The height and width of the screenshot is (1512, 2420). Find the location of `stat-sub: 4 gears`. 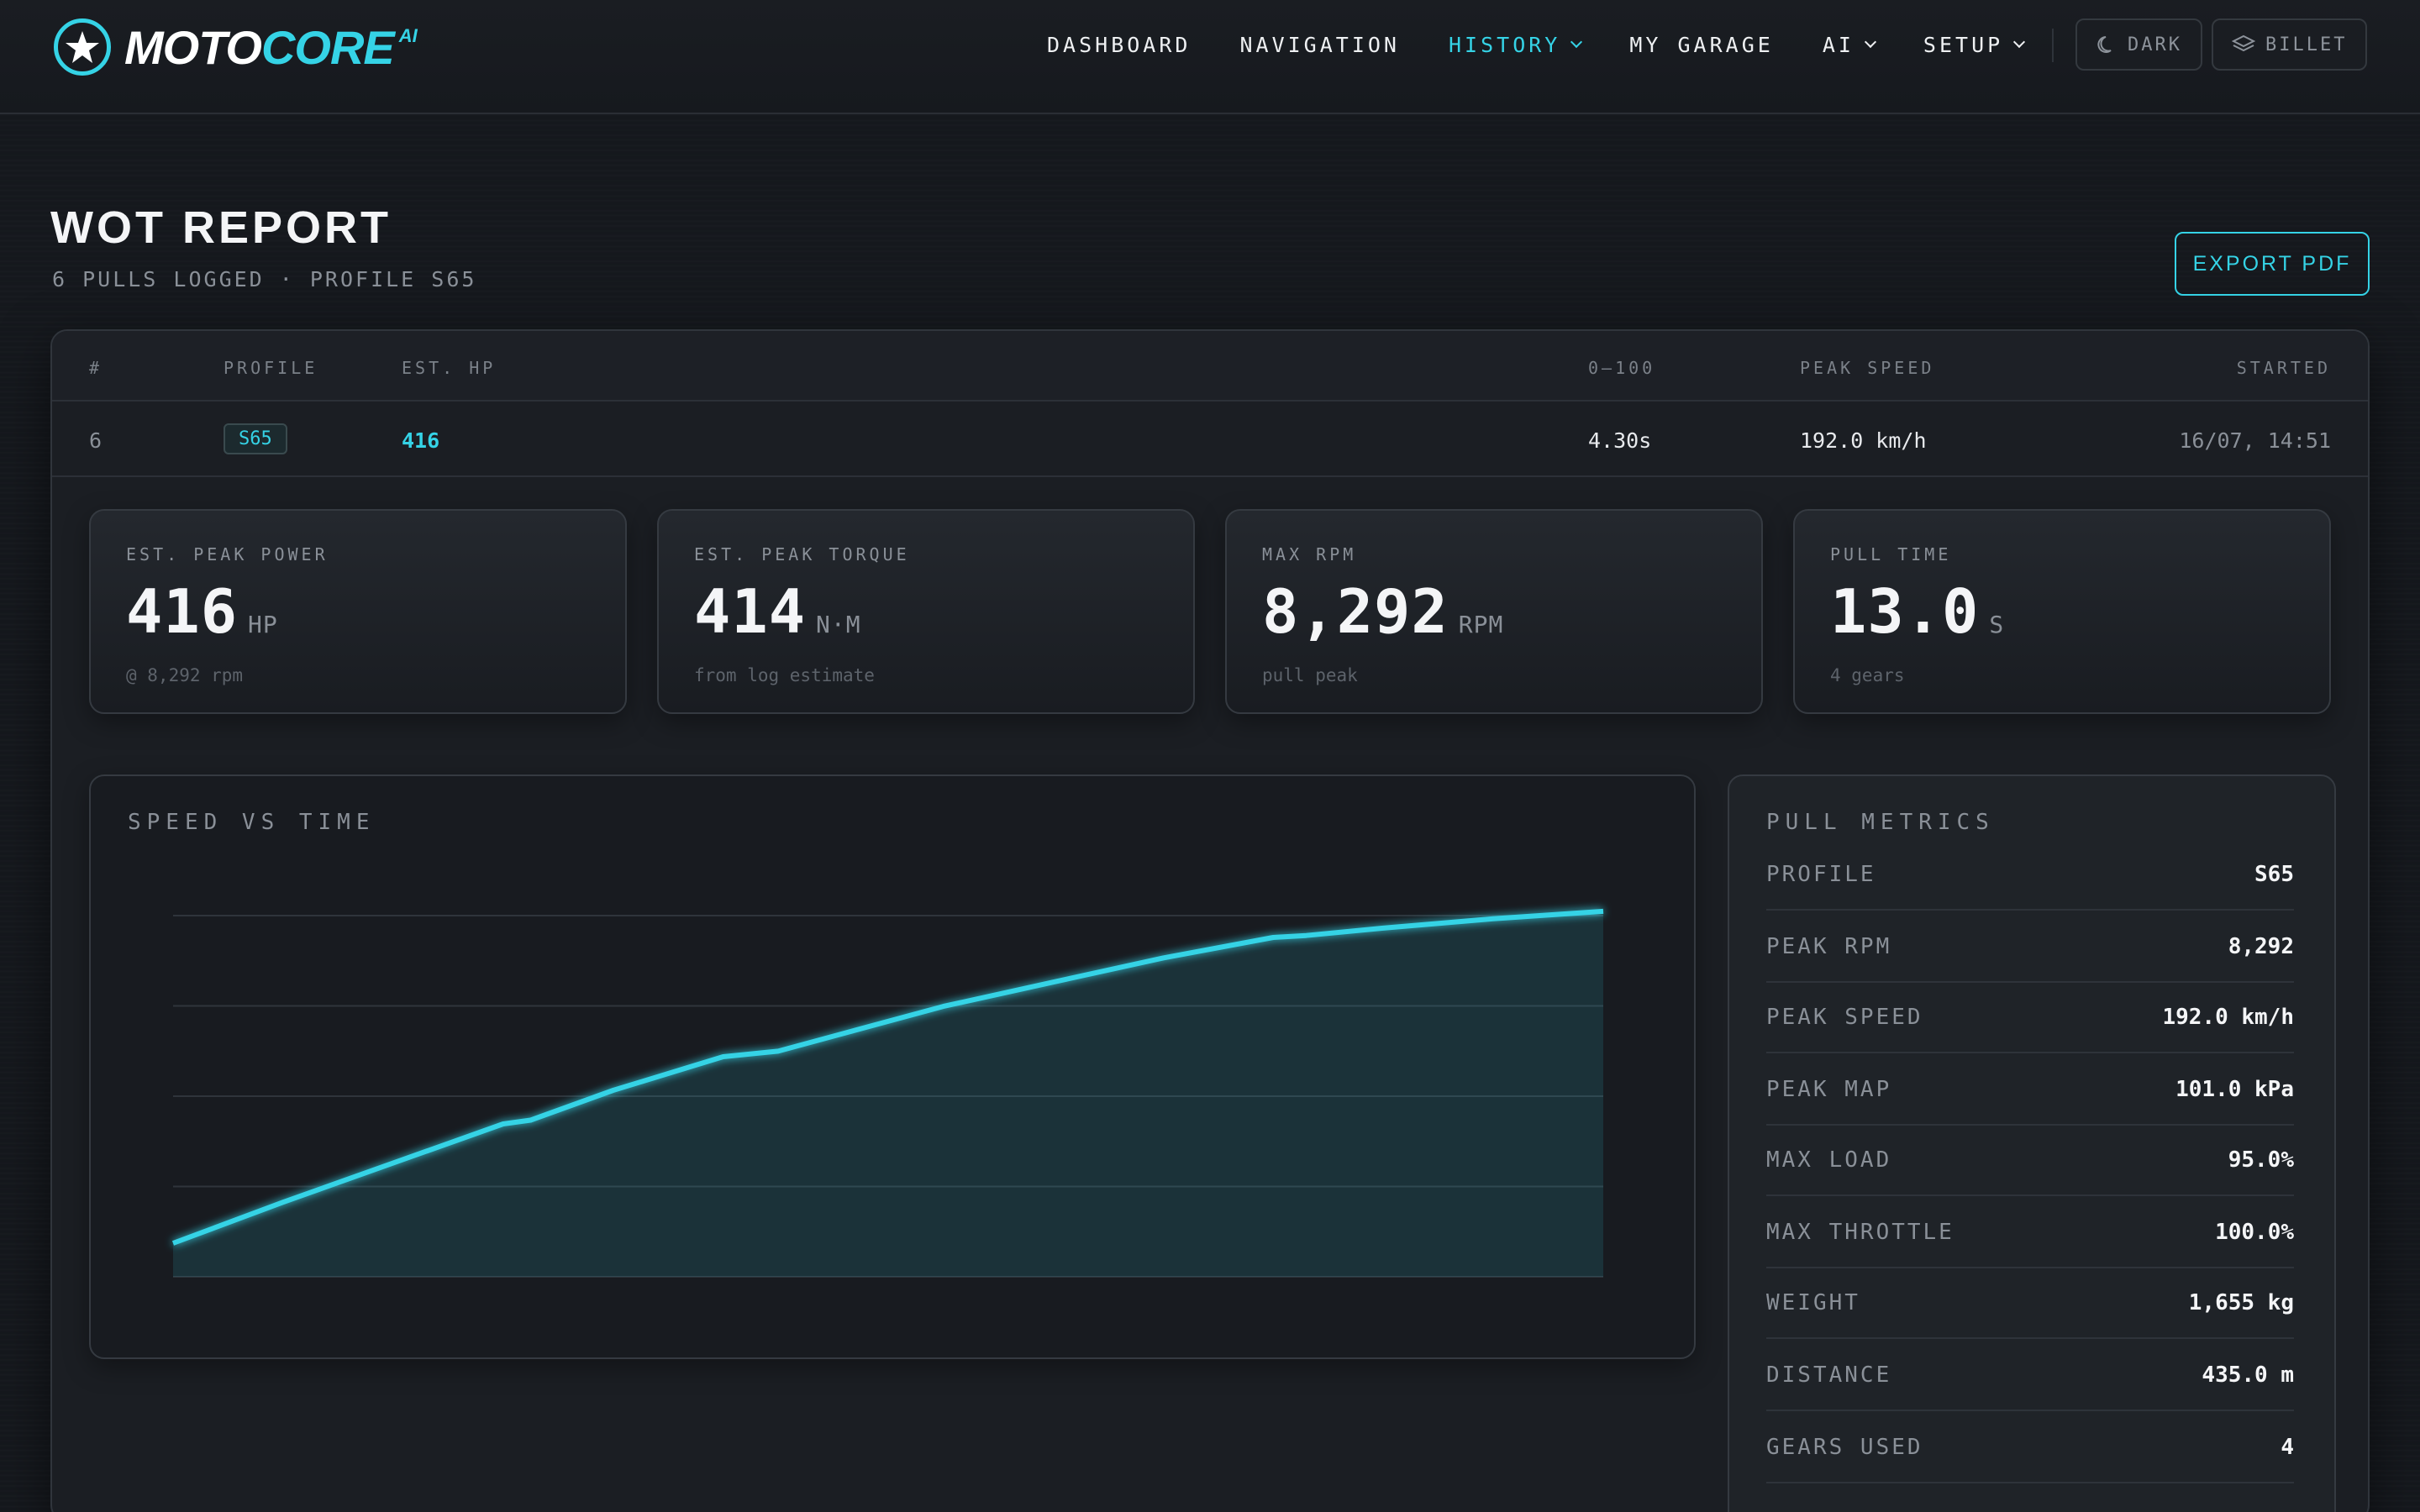

stat-sub: 4 gears is located at coordinates (1867, 675).